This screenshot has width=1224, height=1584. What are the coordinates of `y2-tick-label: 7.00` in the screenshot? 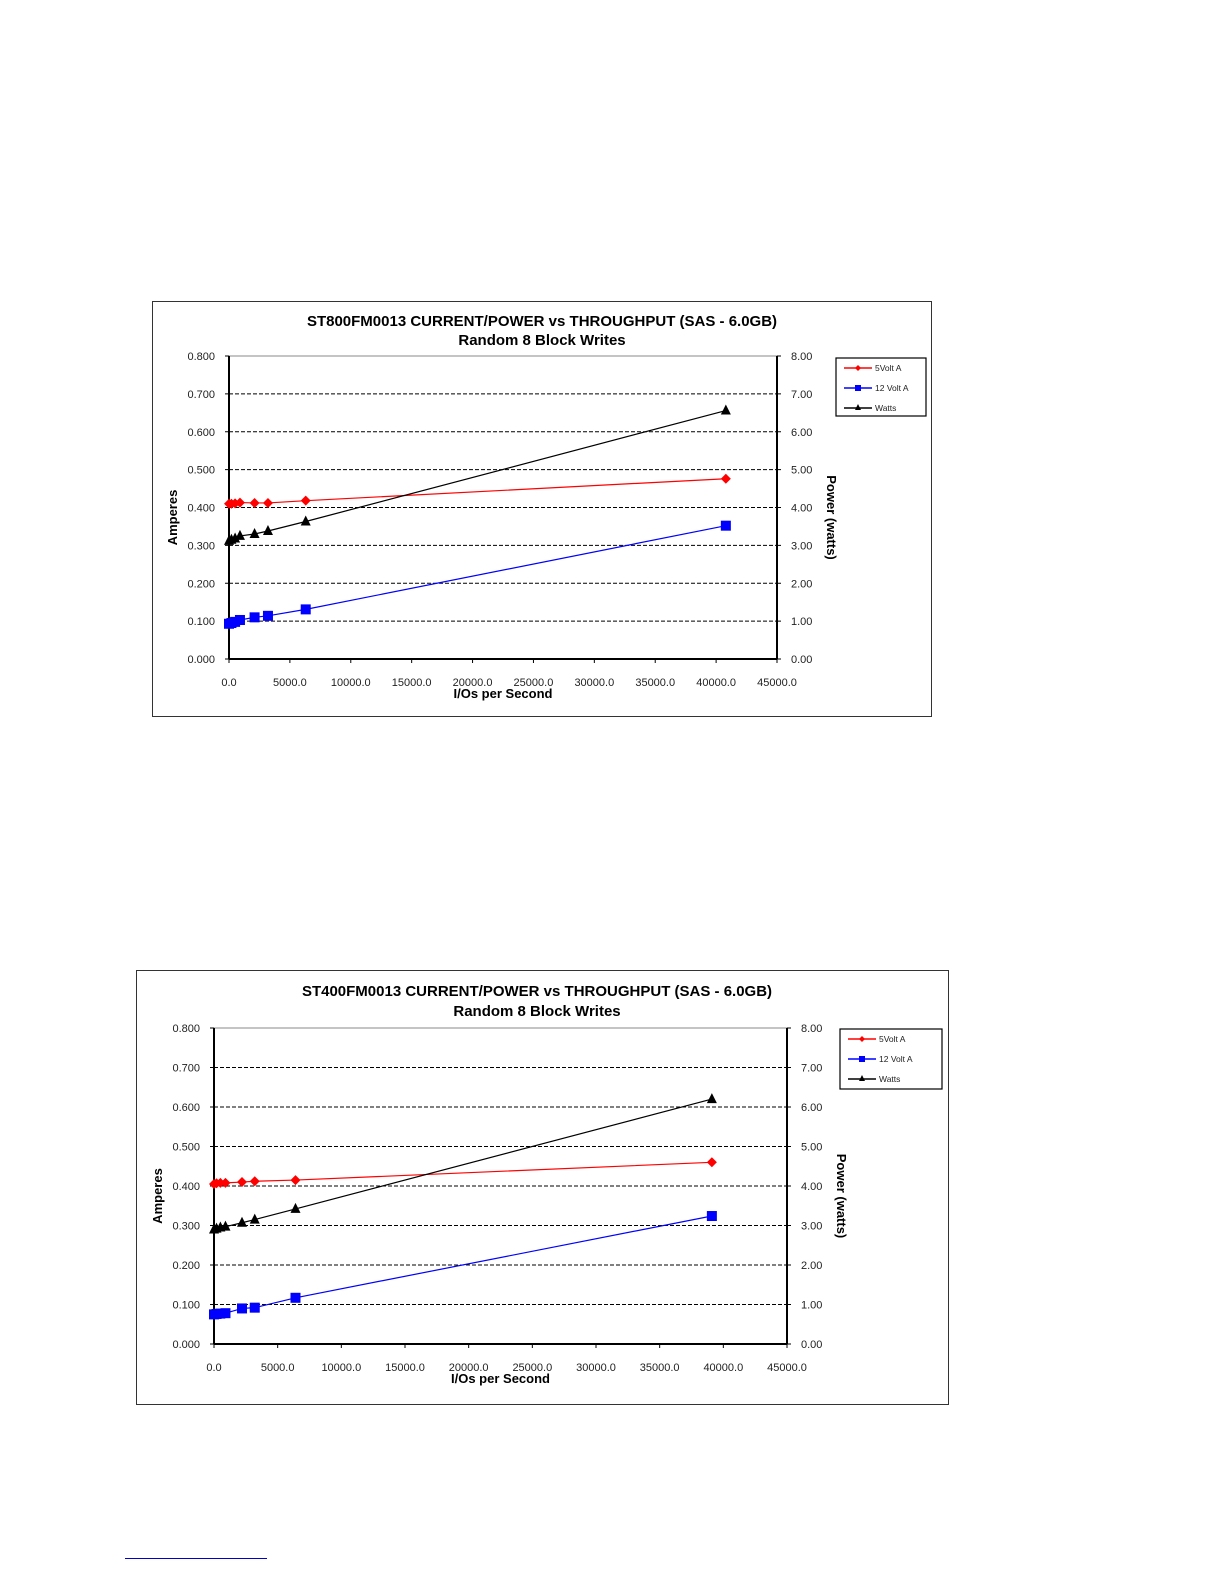 It's located at (811, 1069).